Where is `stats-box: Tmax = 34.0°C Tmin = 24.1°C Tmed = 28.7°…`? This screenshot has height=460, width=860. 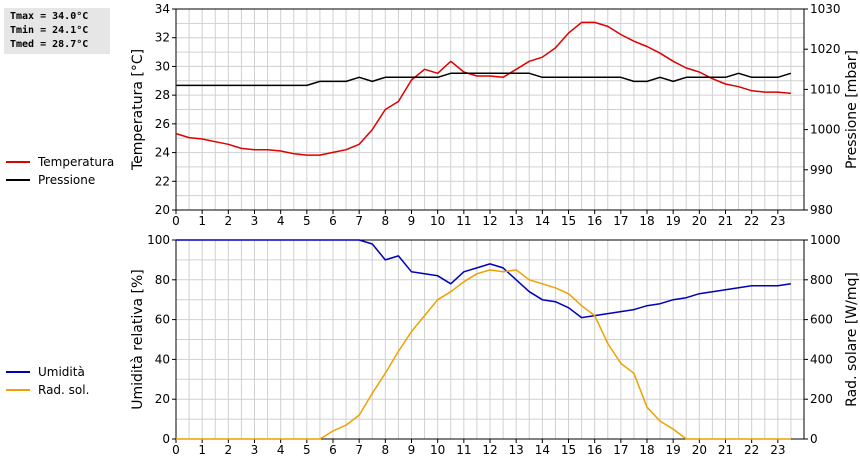
stats-box: Tmax = 34.0°C Tmin = 24.1°C Tmed = 28.7°… is located at coordinates (57, 31).